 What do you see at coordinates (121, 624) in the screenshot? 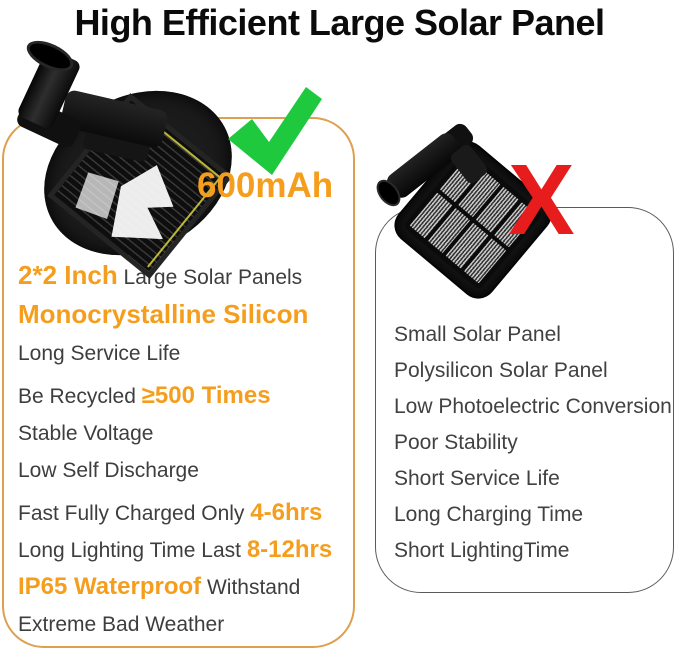
I see `feature-text: Extreme Bad Weather` at bounding box center [121, 624].